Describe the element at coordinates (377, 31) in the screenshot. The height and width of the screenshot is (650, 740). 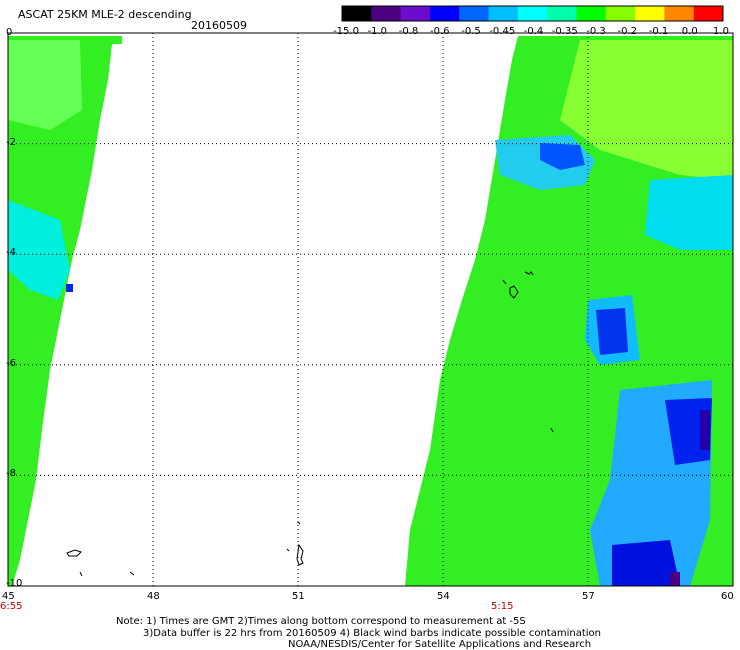
I see `colorbar-label: -1.0` at that location.